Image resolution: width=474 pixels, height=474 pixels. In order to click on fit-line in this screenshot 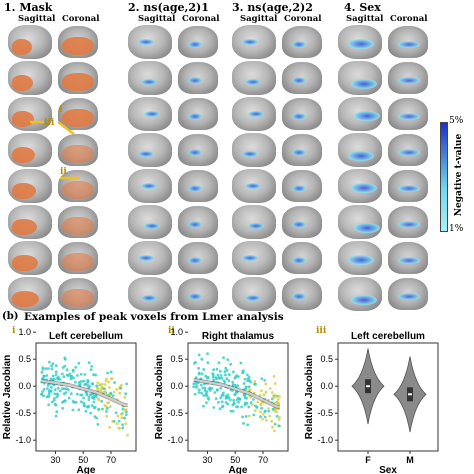, I will do `click(236, 393)`.